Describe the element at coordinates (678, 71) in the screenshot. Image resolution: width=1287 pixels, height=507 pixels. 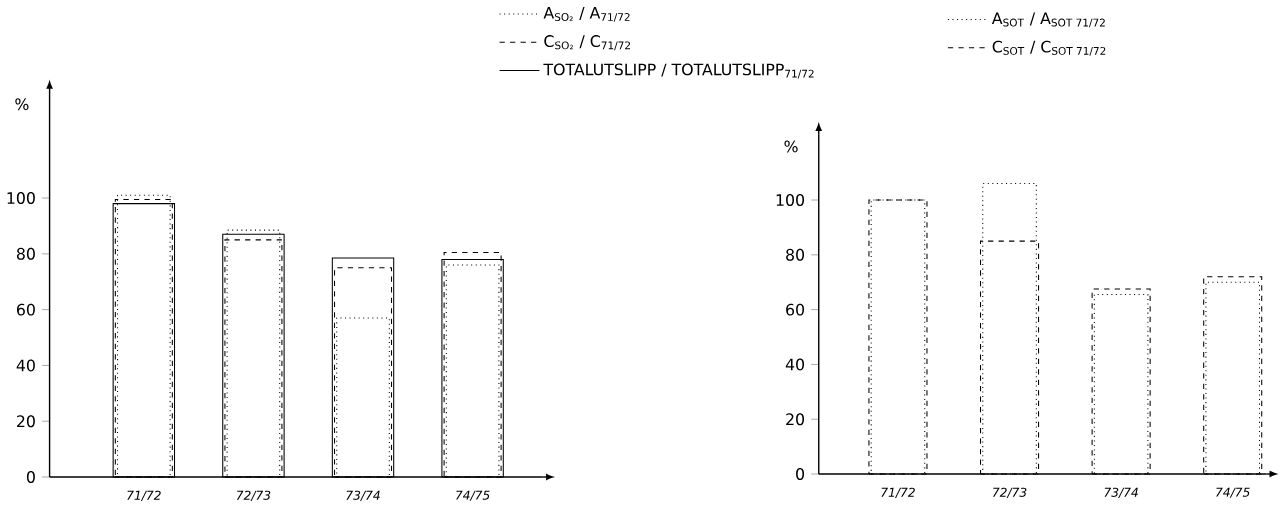
I see `legend-label: TOTALUTSLIPP / TOTALUTSLIPP$_{71/72}$` at that location.